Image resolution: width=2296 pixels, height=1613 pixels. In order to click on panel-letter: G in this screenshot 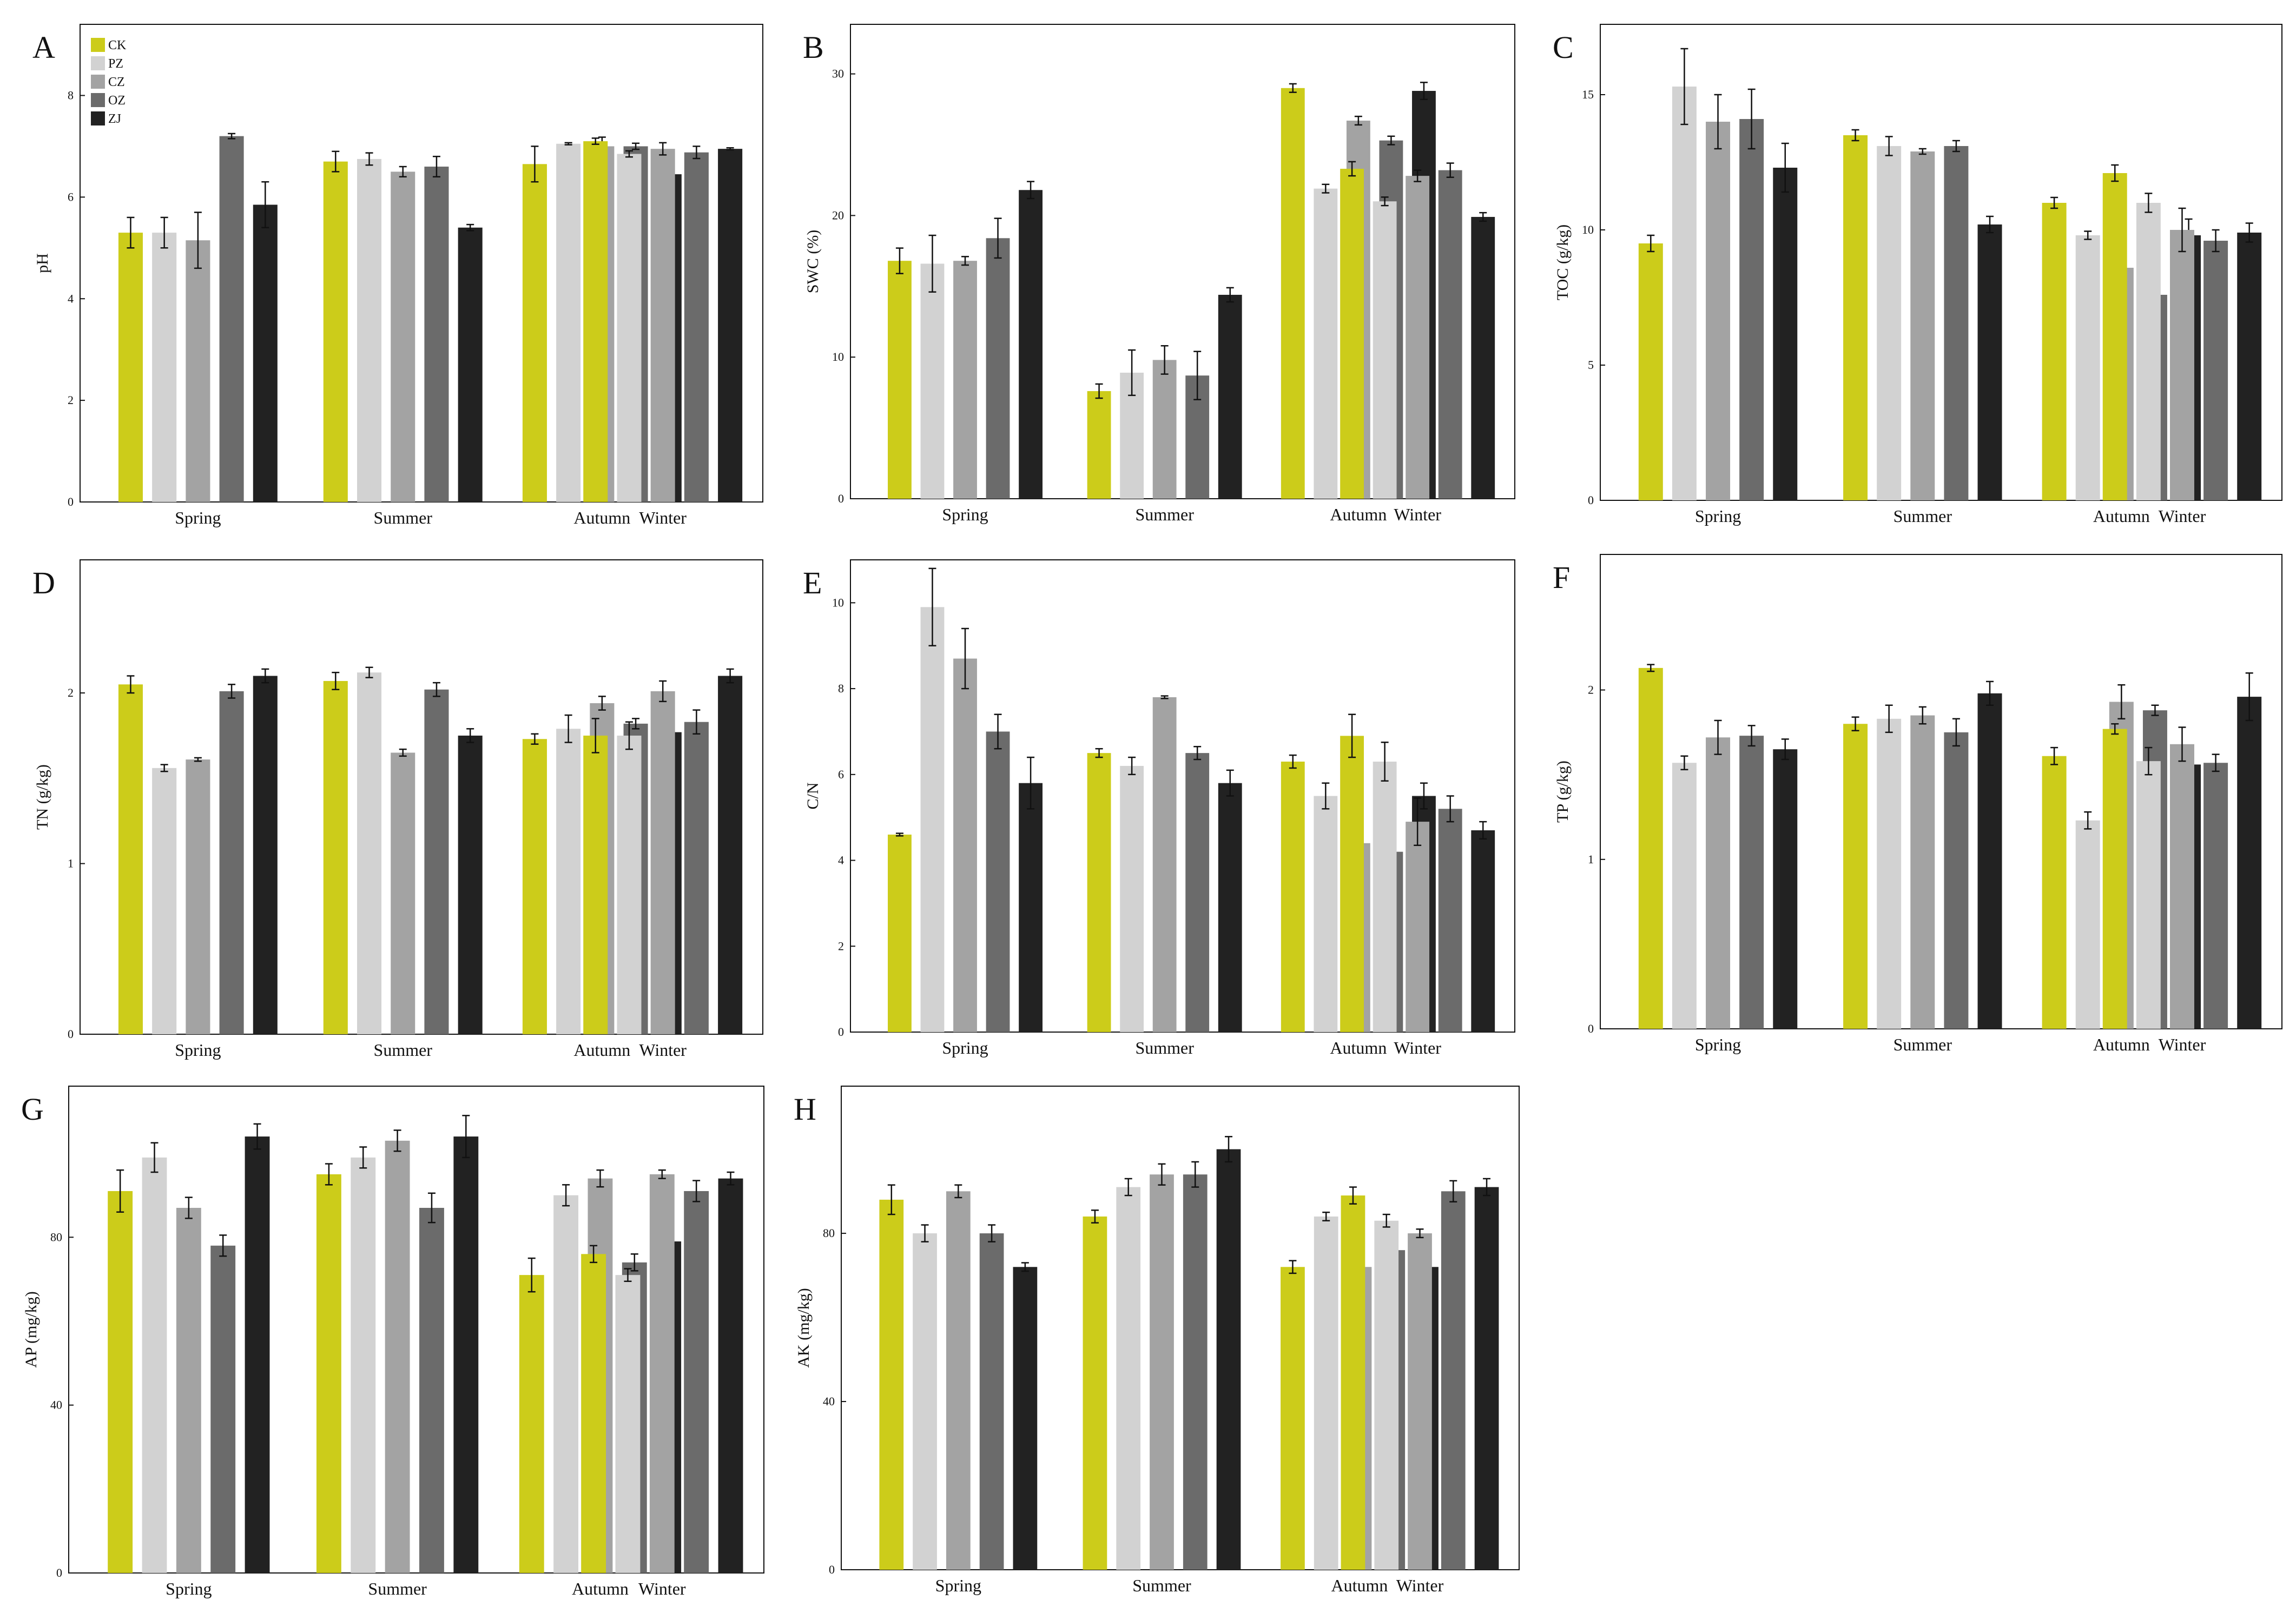, I will do `click(32, 1109)`.